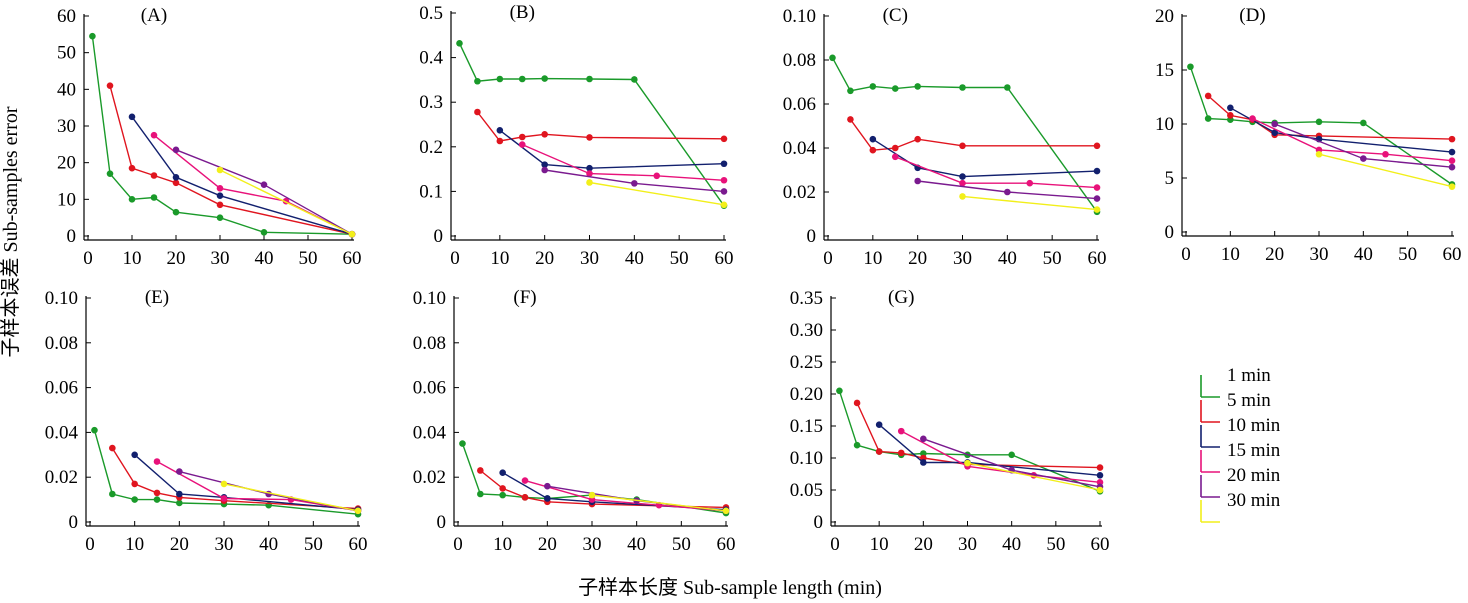 The image size is (1468, 603). What do you see at coordinates (1011, 544) in the screenshot?
I see `x-tick-label: 40` at bounding box center [1011, 544].